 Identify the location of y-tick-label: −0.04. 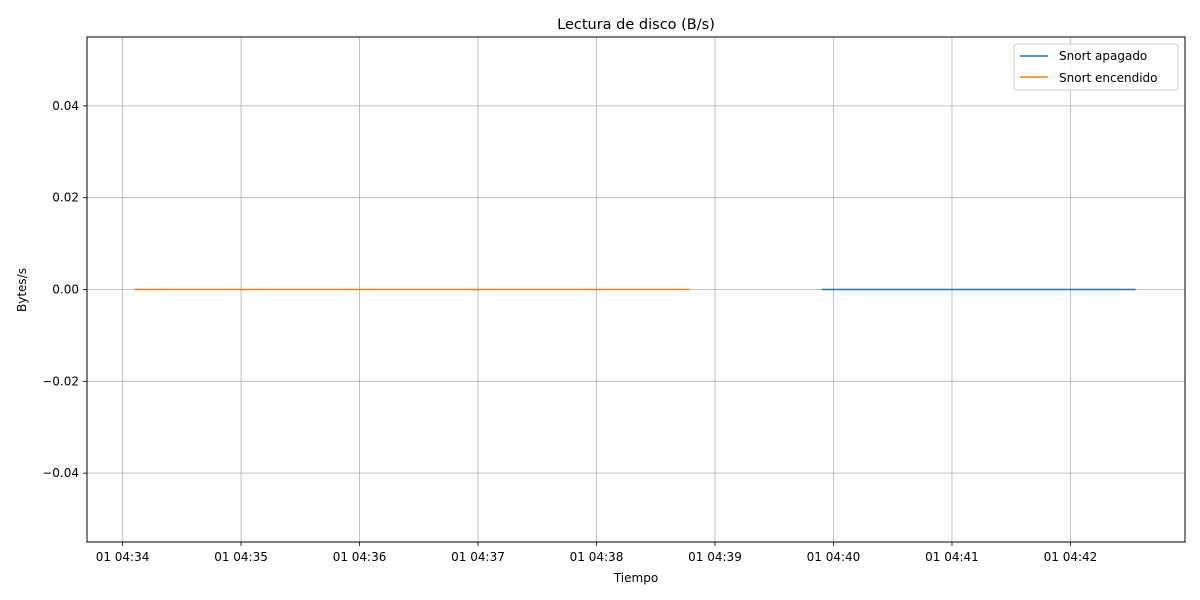
(60, 473).